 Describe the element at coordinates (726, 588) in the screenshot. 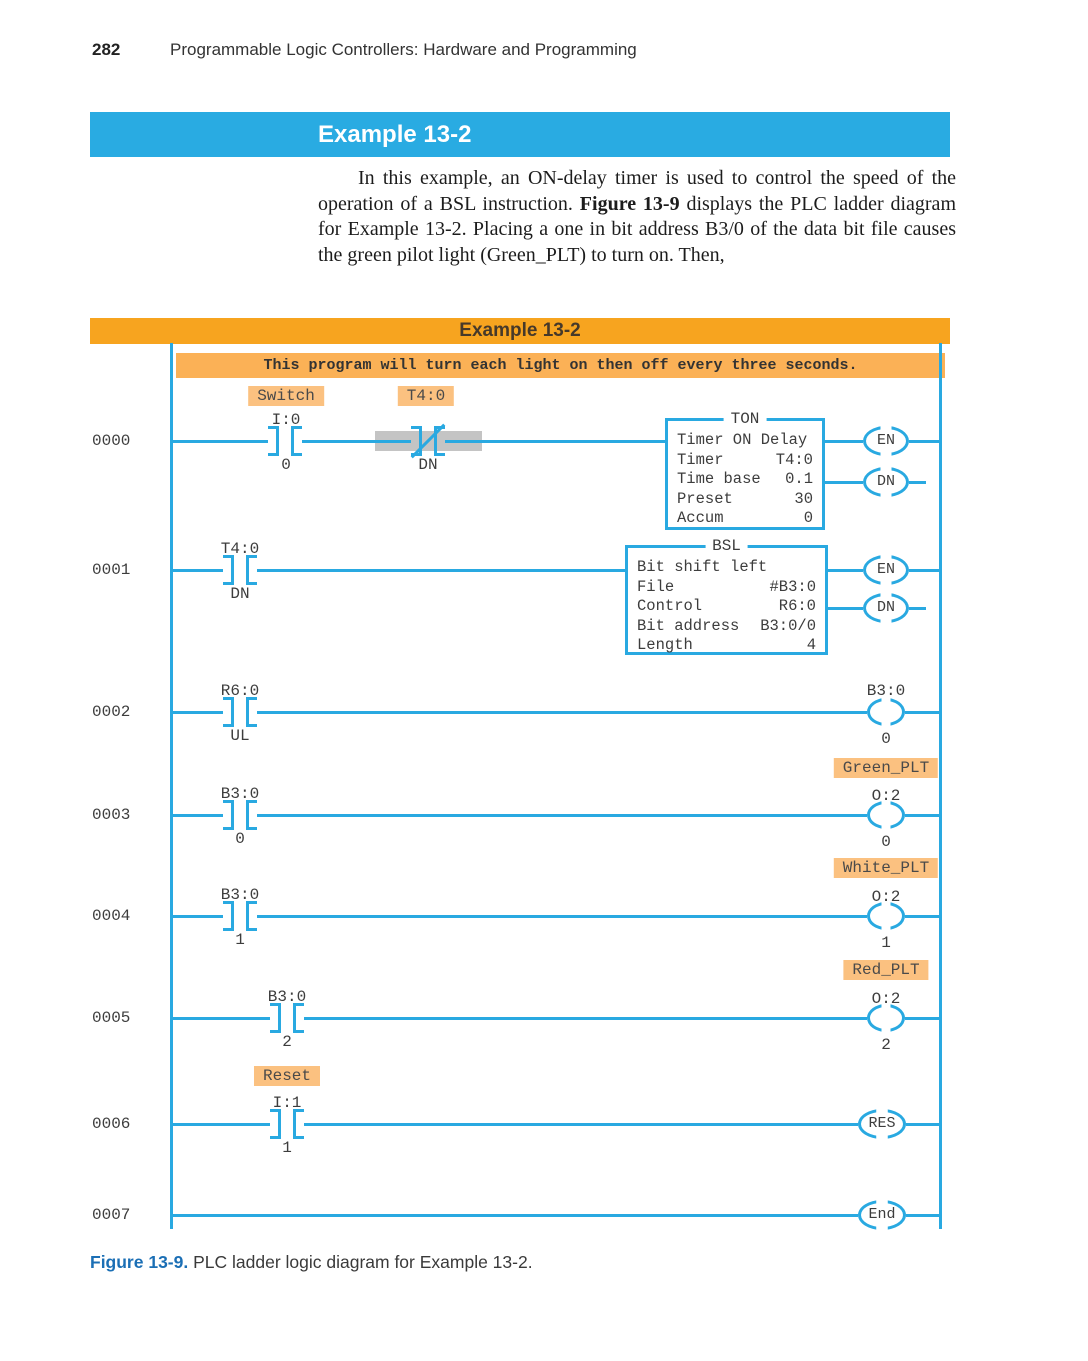

I see `block-row: File #B3:0` at that location.